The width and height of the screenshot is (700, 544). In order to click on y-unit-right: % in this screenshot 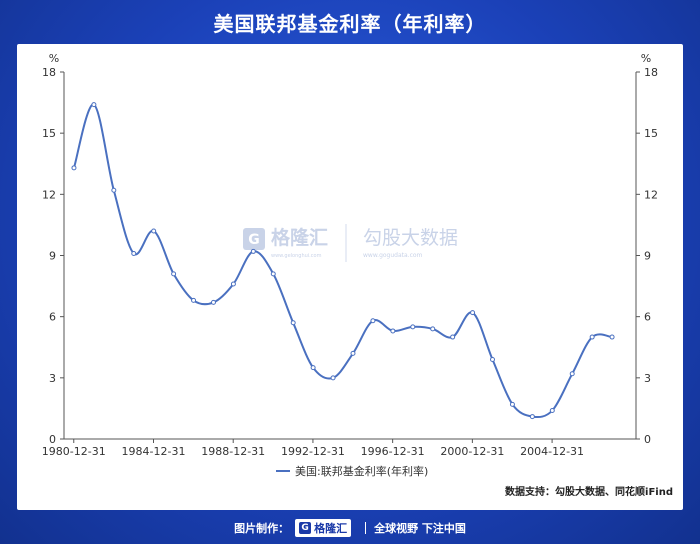, I will do `click(646, 58)`.